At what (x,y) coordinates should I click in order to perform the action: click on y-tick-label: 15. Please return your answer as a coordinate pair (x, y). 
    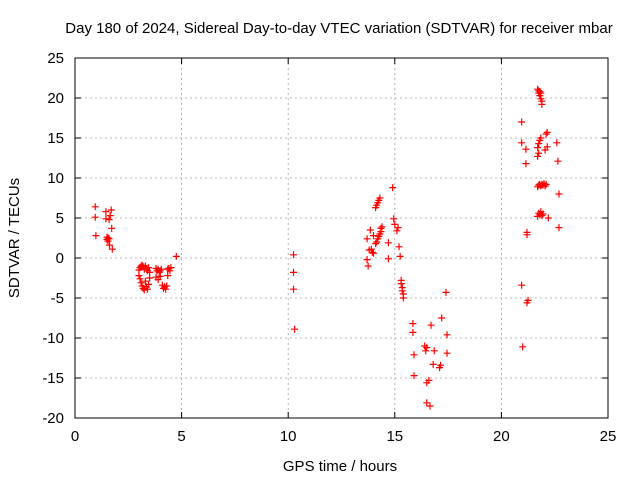
    Looking at the image, I should click on (55, 138).